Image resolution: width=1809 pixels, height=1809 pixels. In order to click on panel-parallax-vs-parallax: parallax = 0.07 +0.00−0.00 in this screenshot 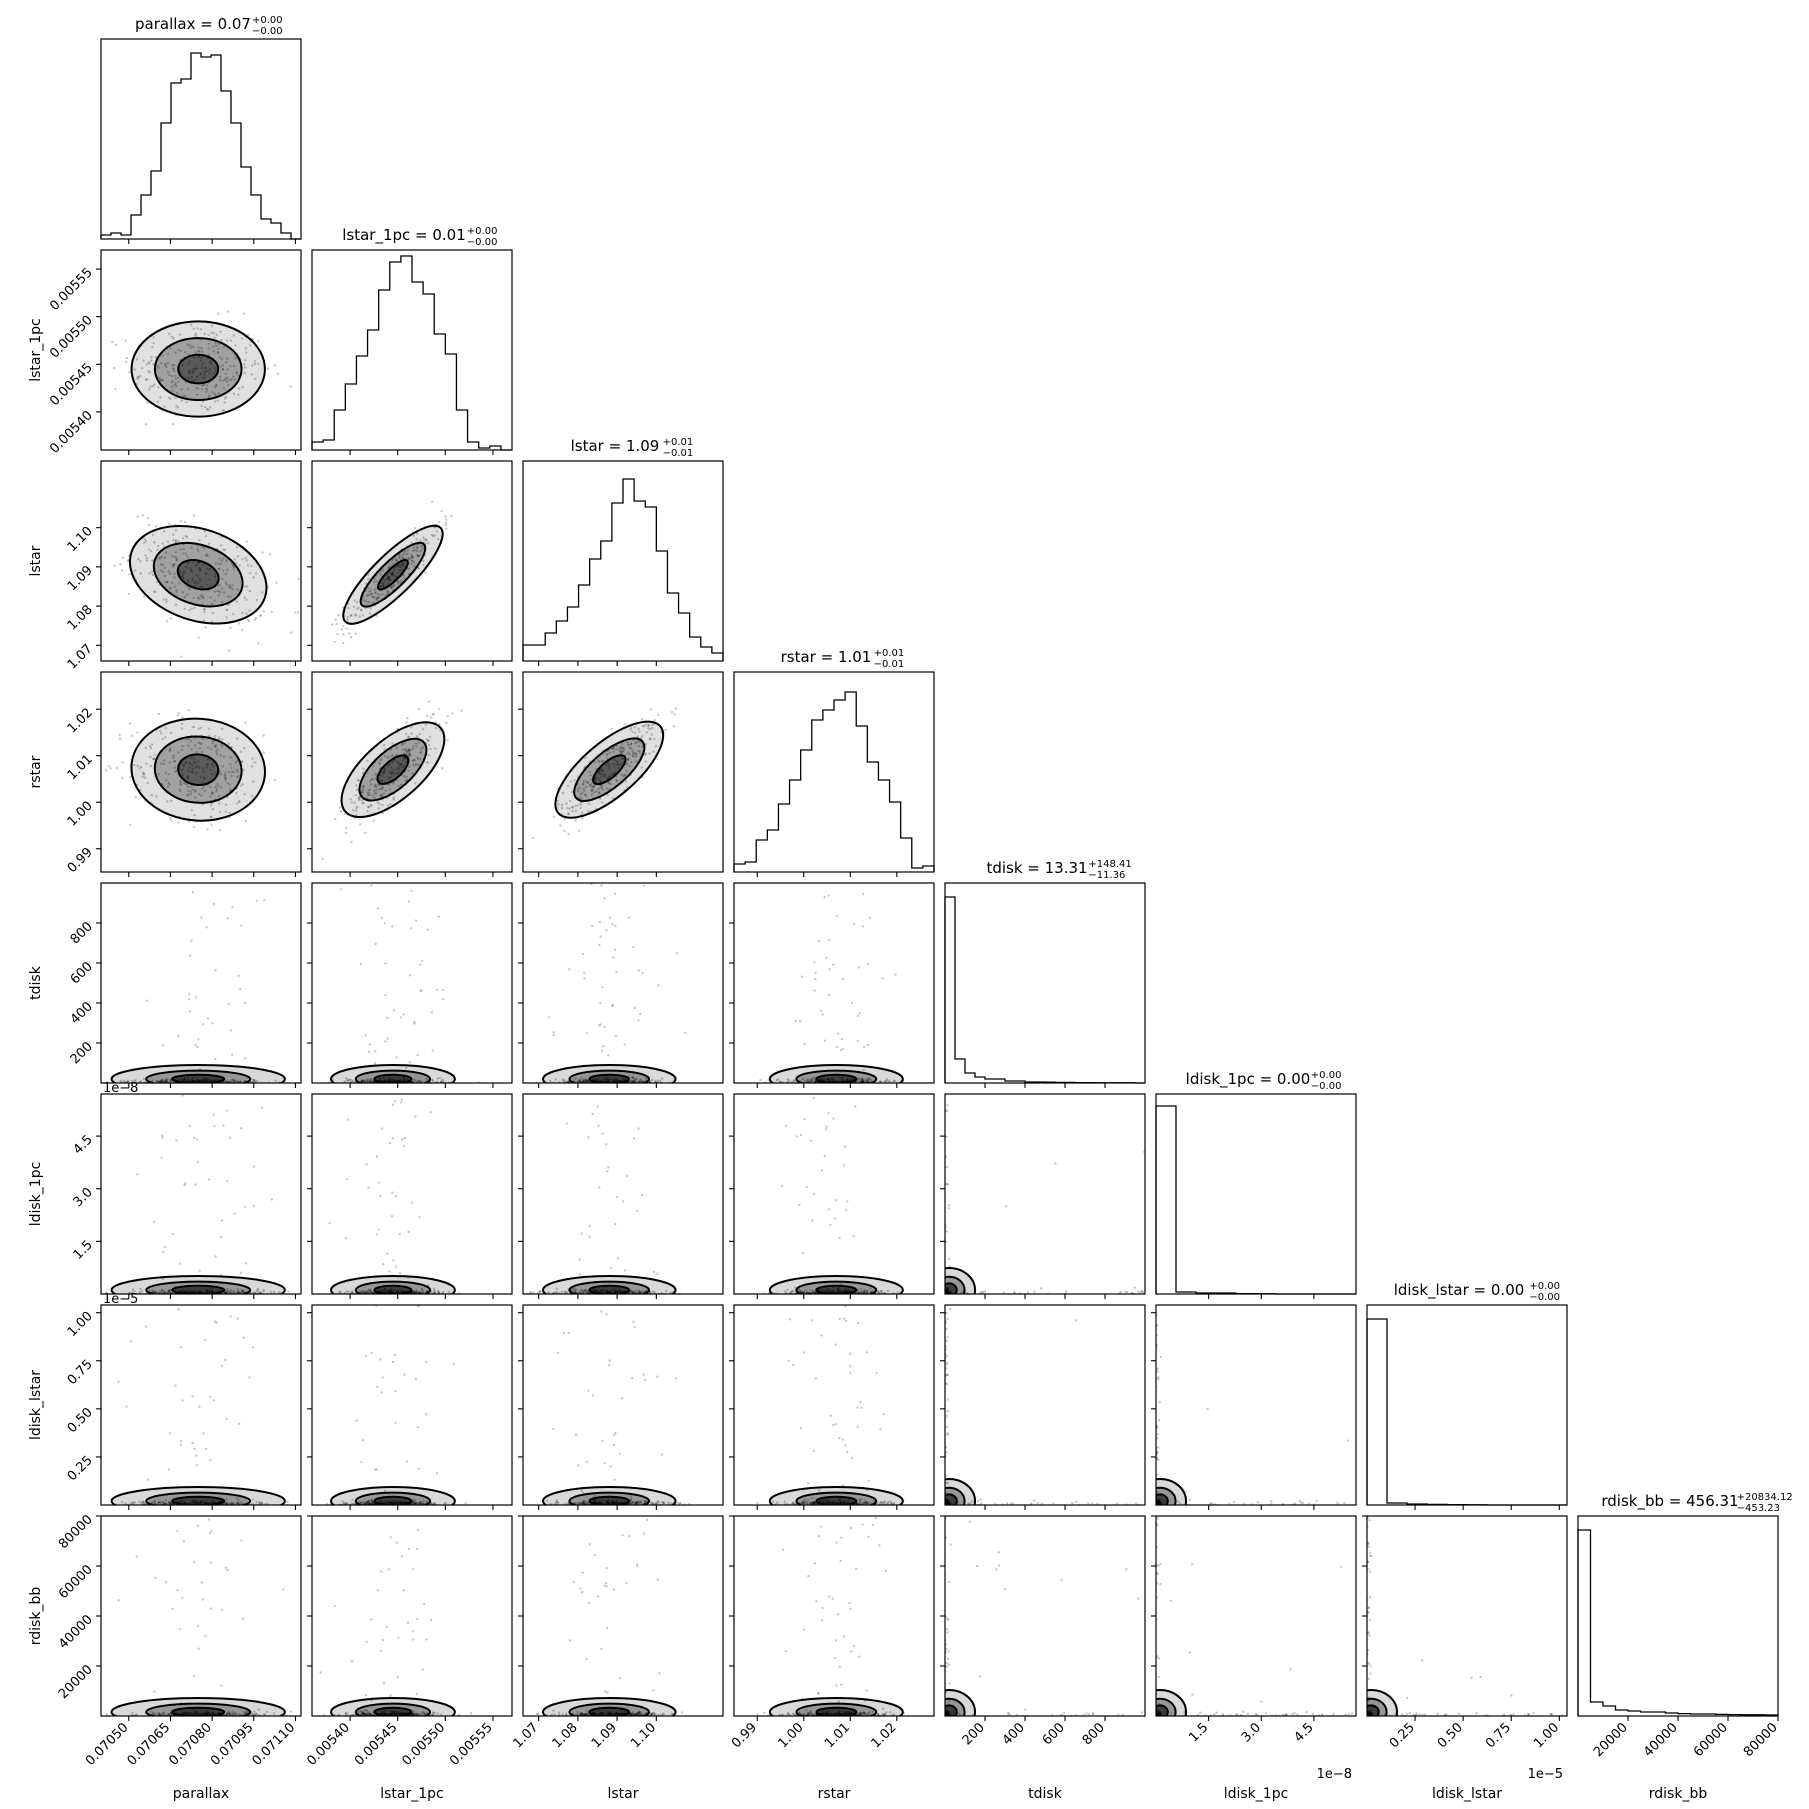, I will do `click(201, 129)`.